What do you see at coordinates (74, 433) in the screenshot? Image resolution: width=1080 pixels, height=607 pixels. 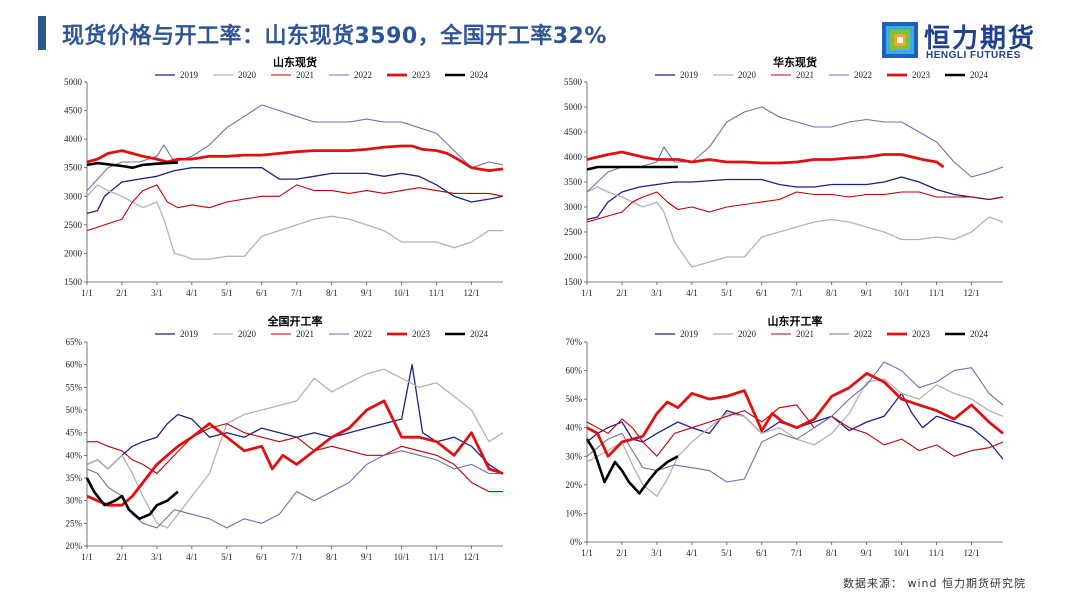 I see `y-tick-label: 45%` at bounding box center [74, 433].